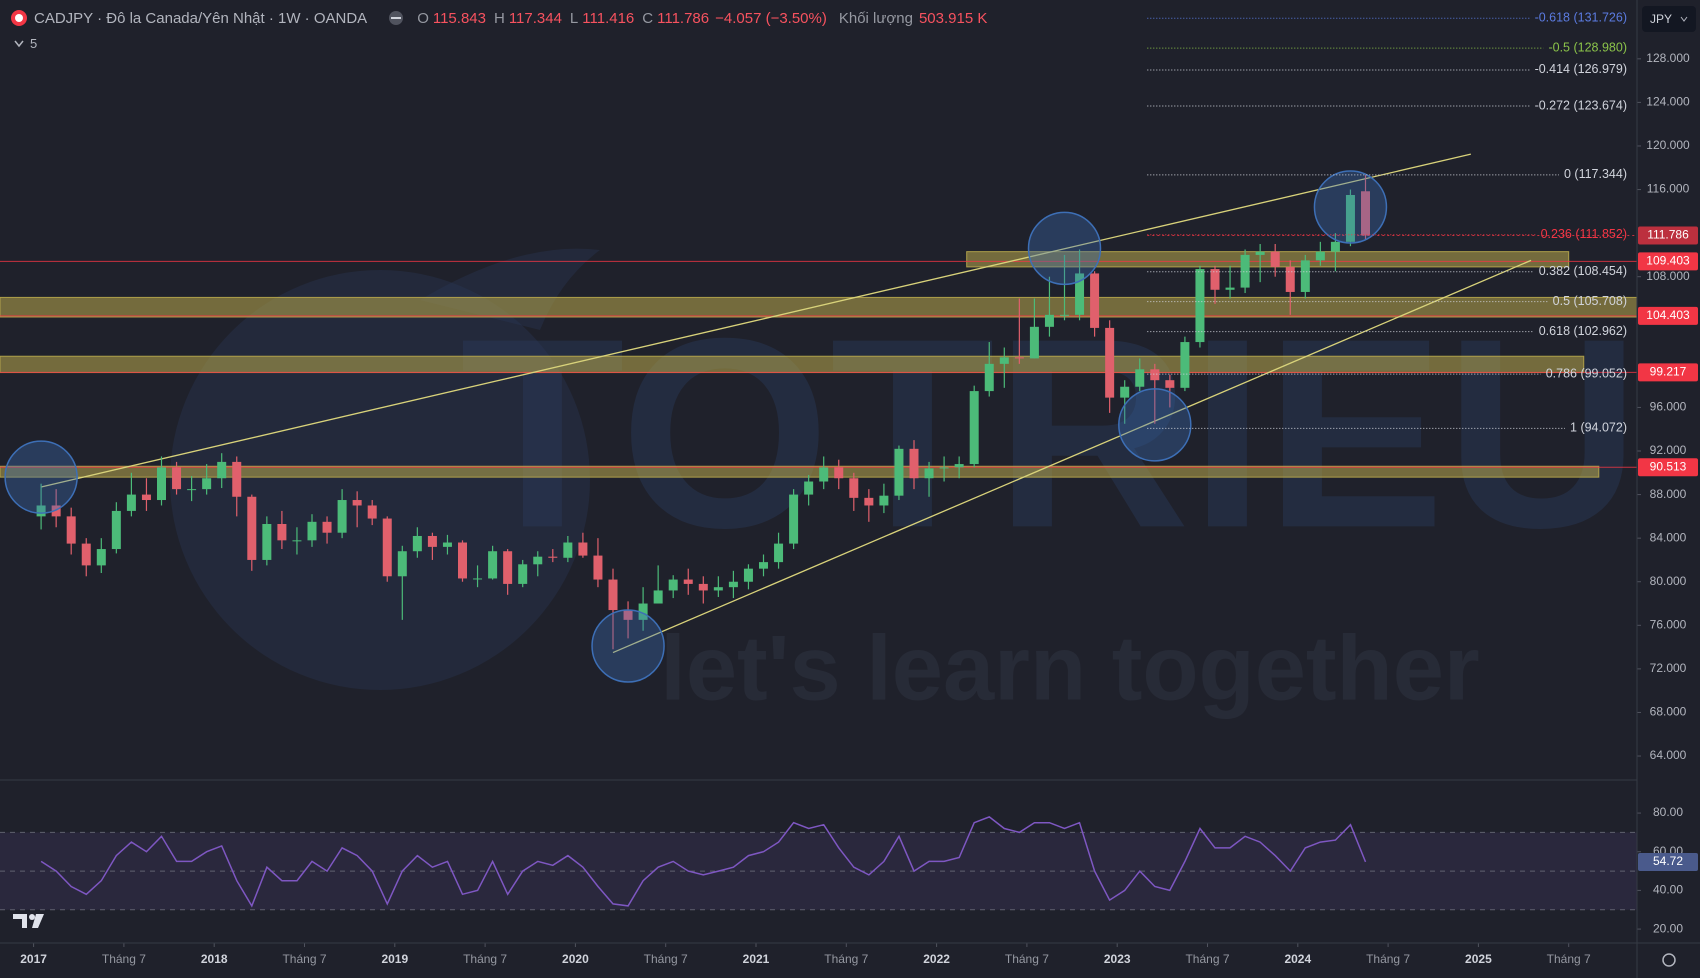 Image resolution: width=1700 pixels, height=978 pixels. I want to click on indicator-toggle: 5, so click(25, 43).